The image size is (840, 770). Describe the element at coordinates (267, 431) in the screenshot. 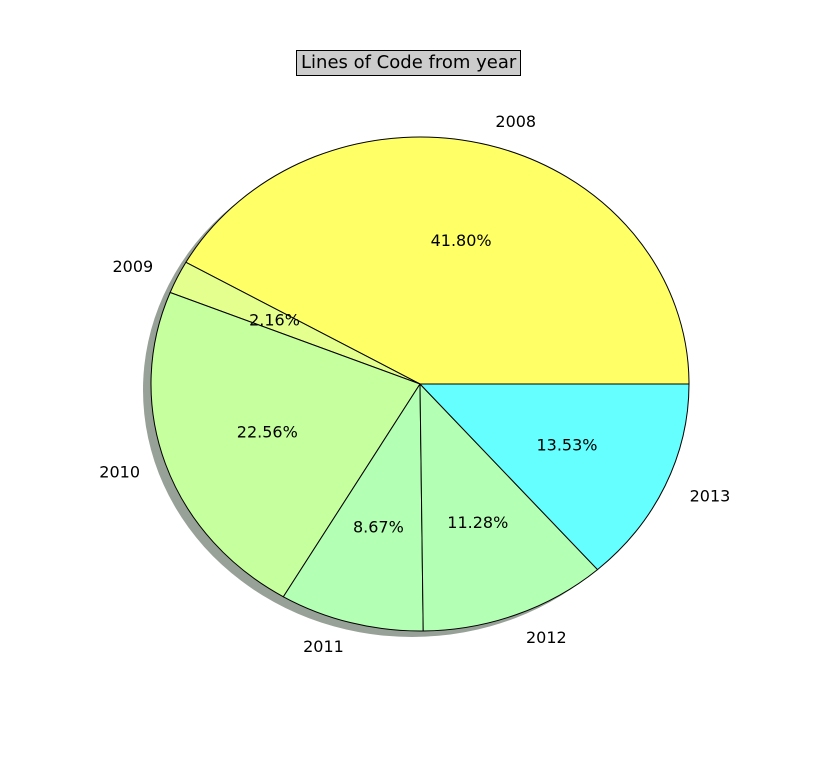

I see `slice-percent-2010: 22.56%` at that location.